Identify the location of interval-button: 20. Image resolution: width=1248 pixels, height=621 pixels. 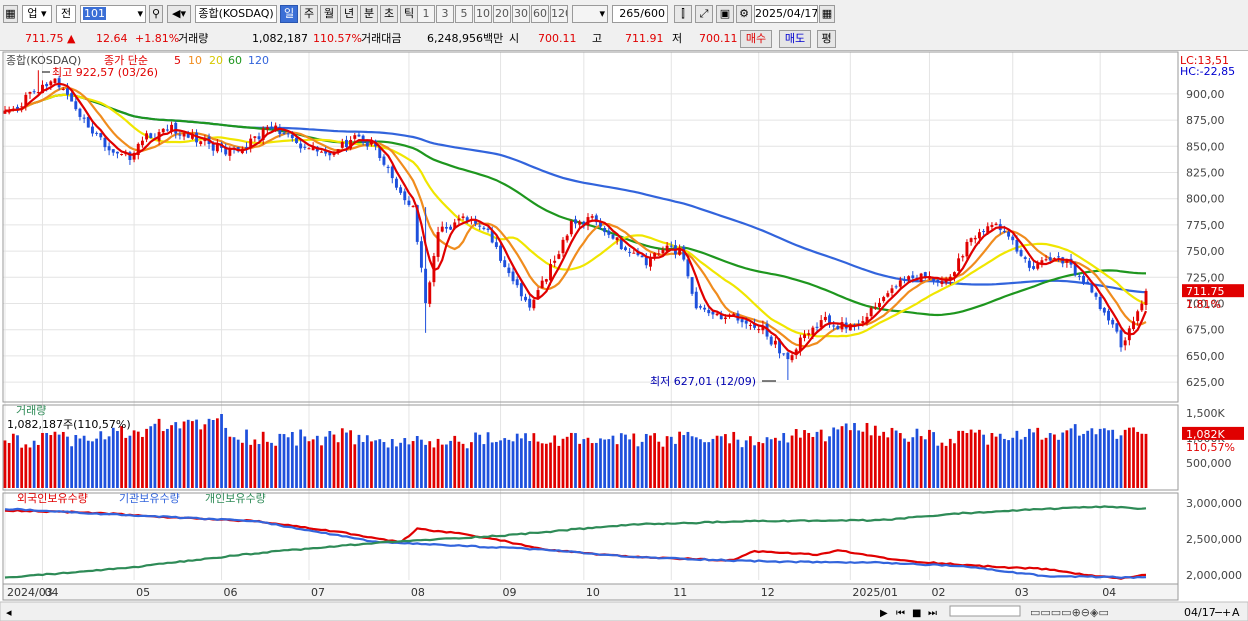
(502, 14).